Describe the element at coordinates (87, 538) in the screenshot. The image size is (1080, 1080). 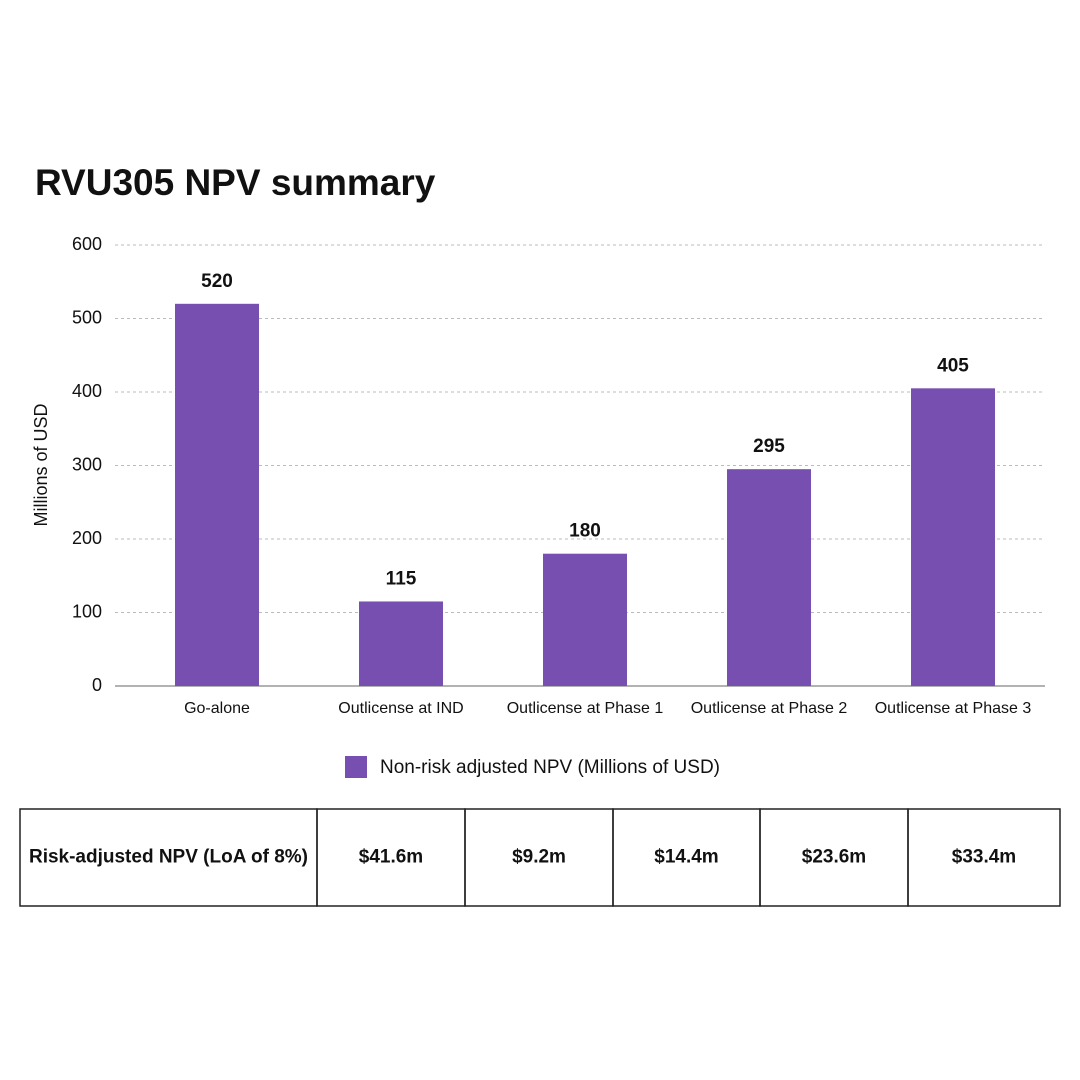
I see `y-tick-label: 200` at that location.